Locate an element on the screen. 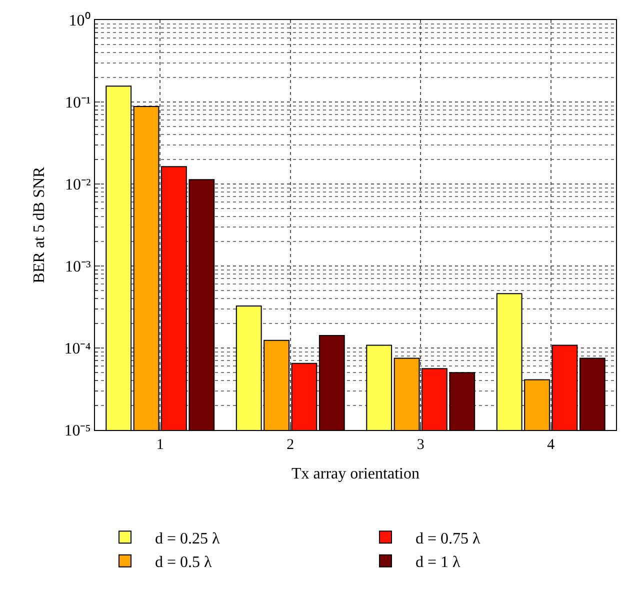 This screenshot has height=605, width=626. y-tick-label: 10⁻² is located at coordinates (78, 185).